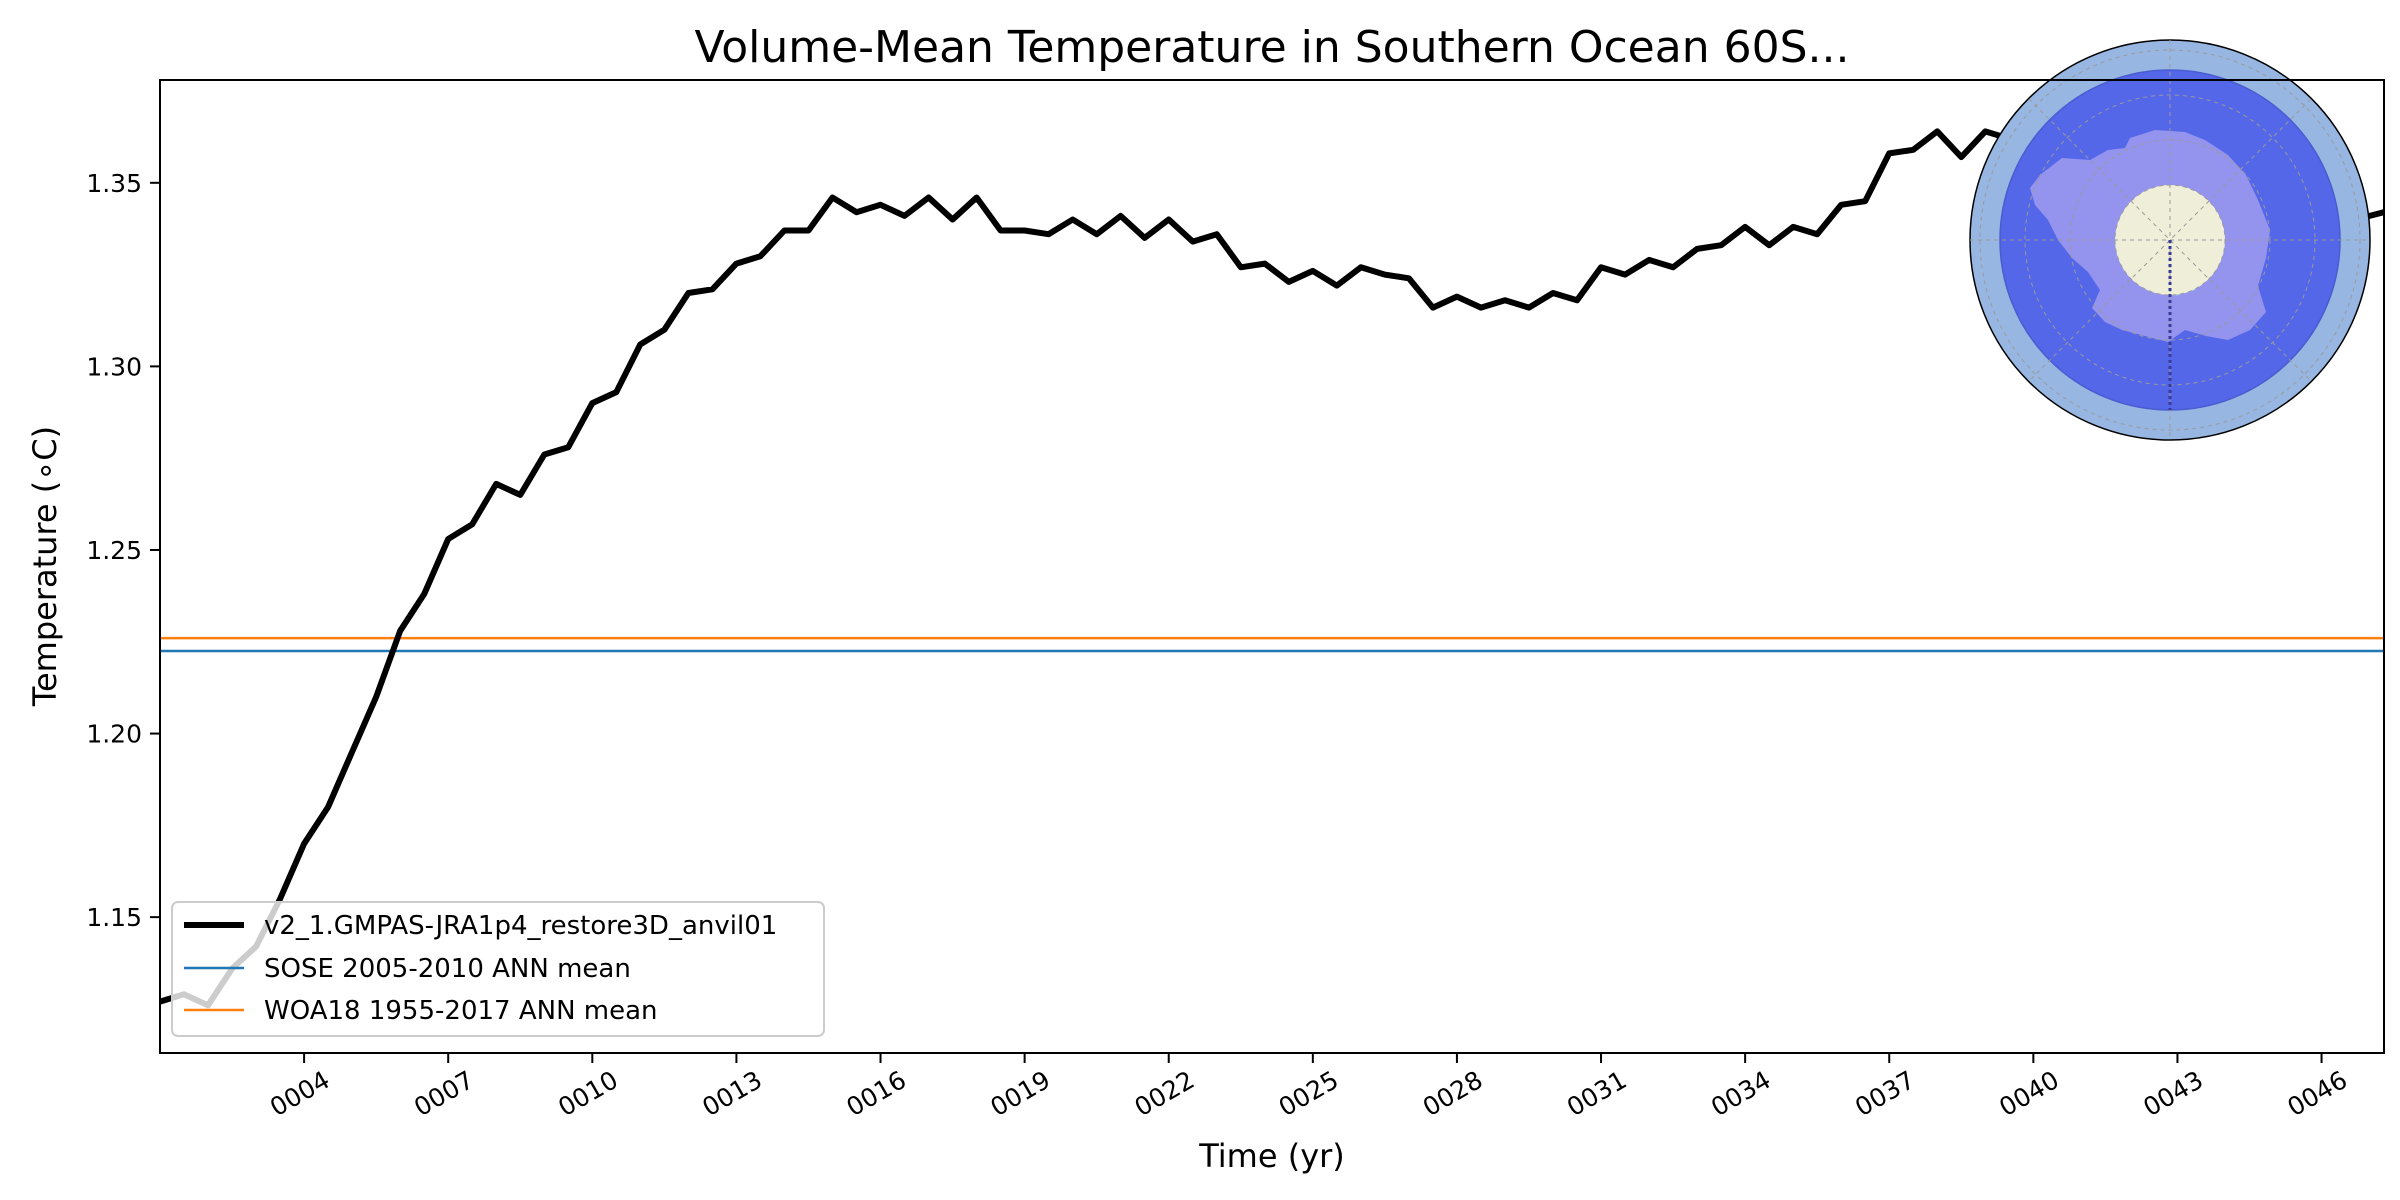 Image resolution: width=2400 pixels, height=1200 pixels. I want to click on y-axis-label: Temperature (∘C), so click(45, 566).